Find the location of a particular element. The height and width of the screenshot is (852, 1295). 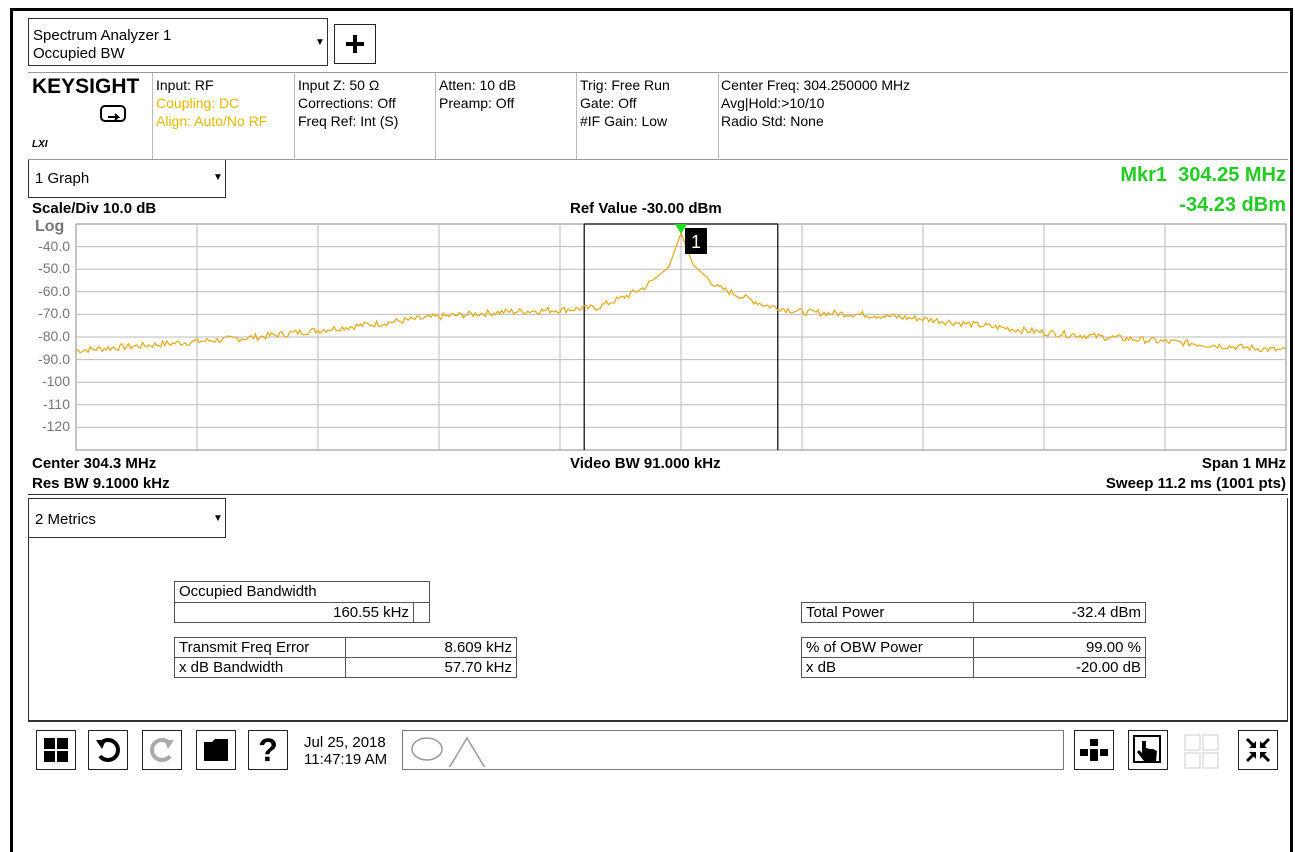

y-tick-label: -100 is located at coordinates (55, 381).